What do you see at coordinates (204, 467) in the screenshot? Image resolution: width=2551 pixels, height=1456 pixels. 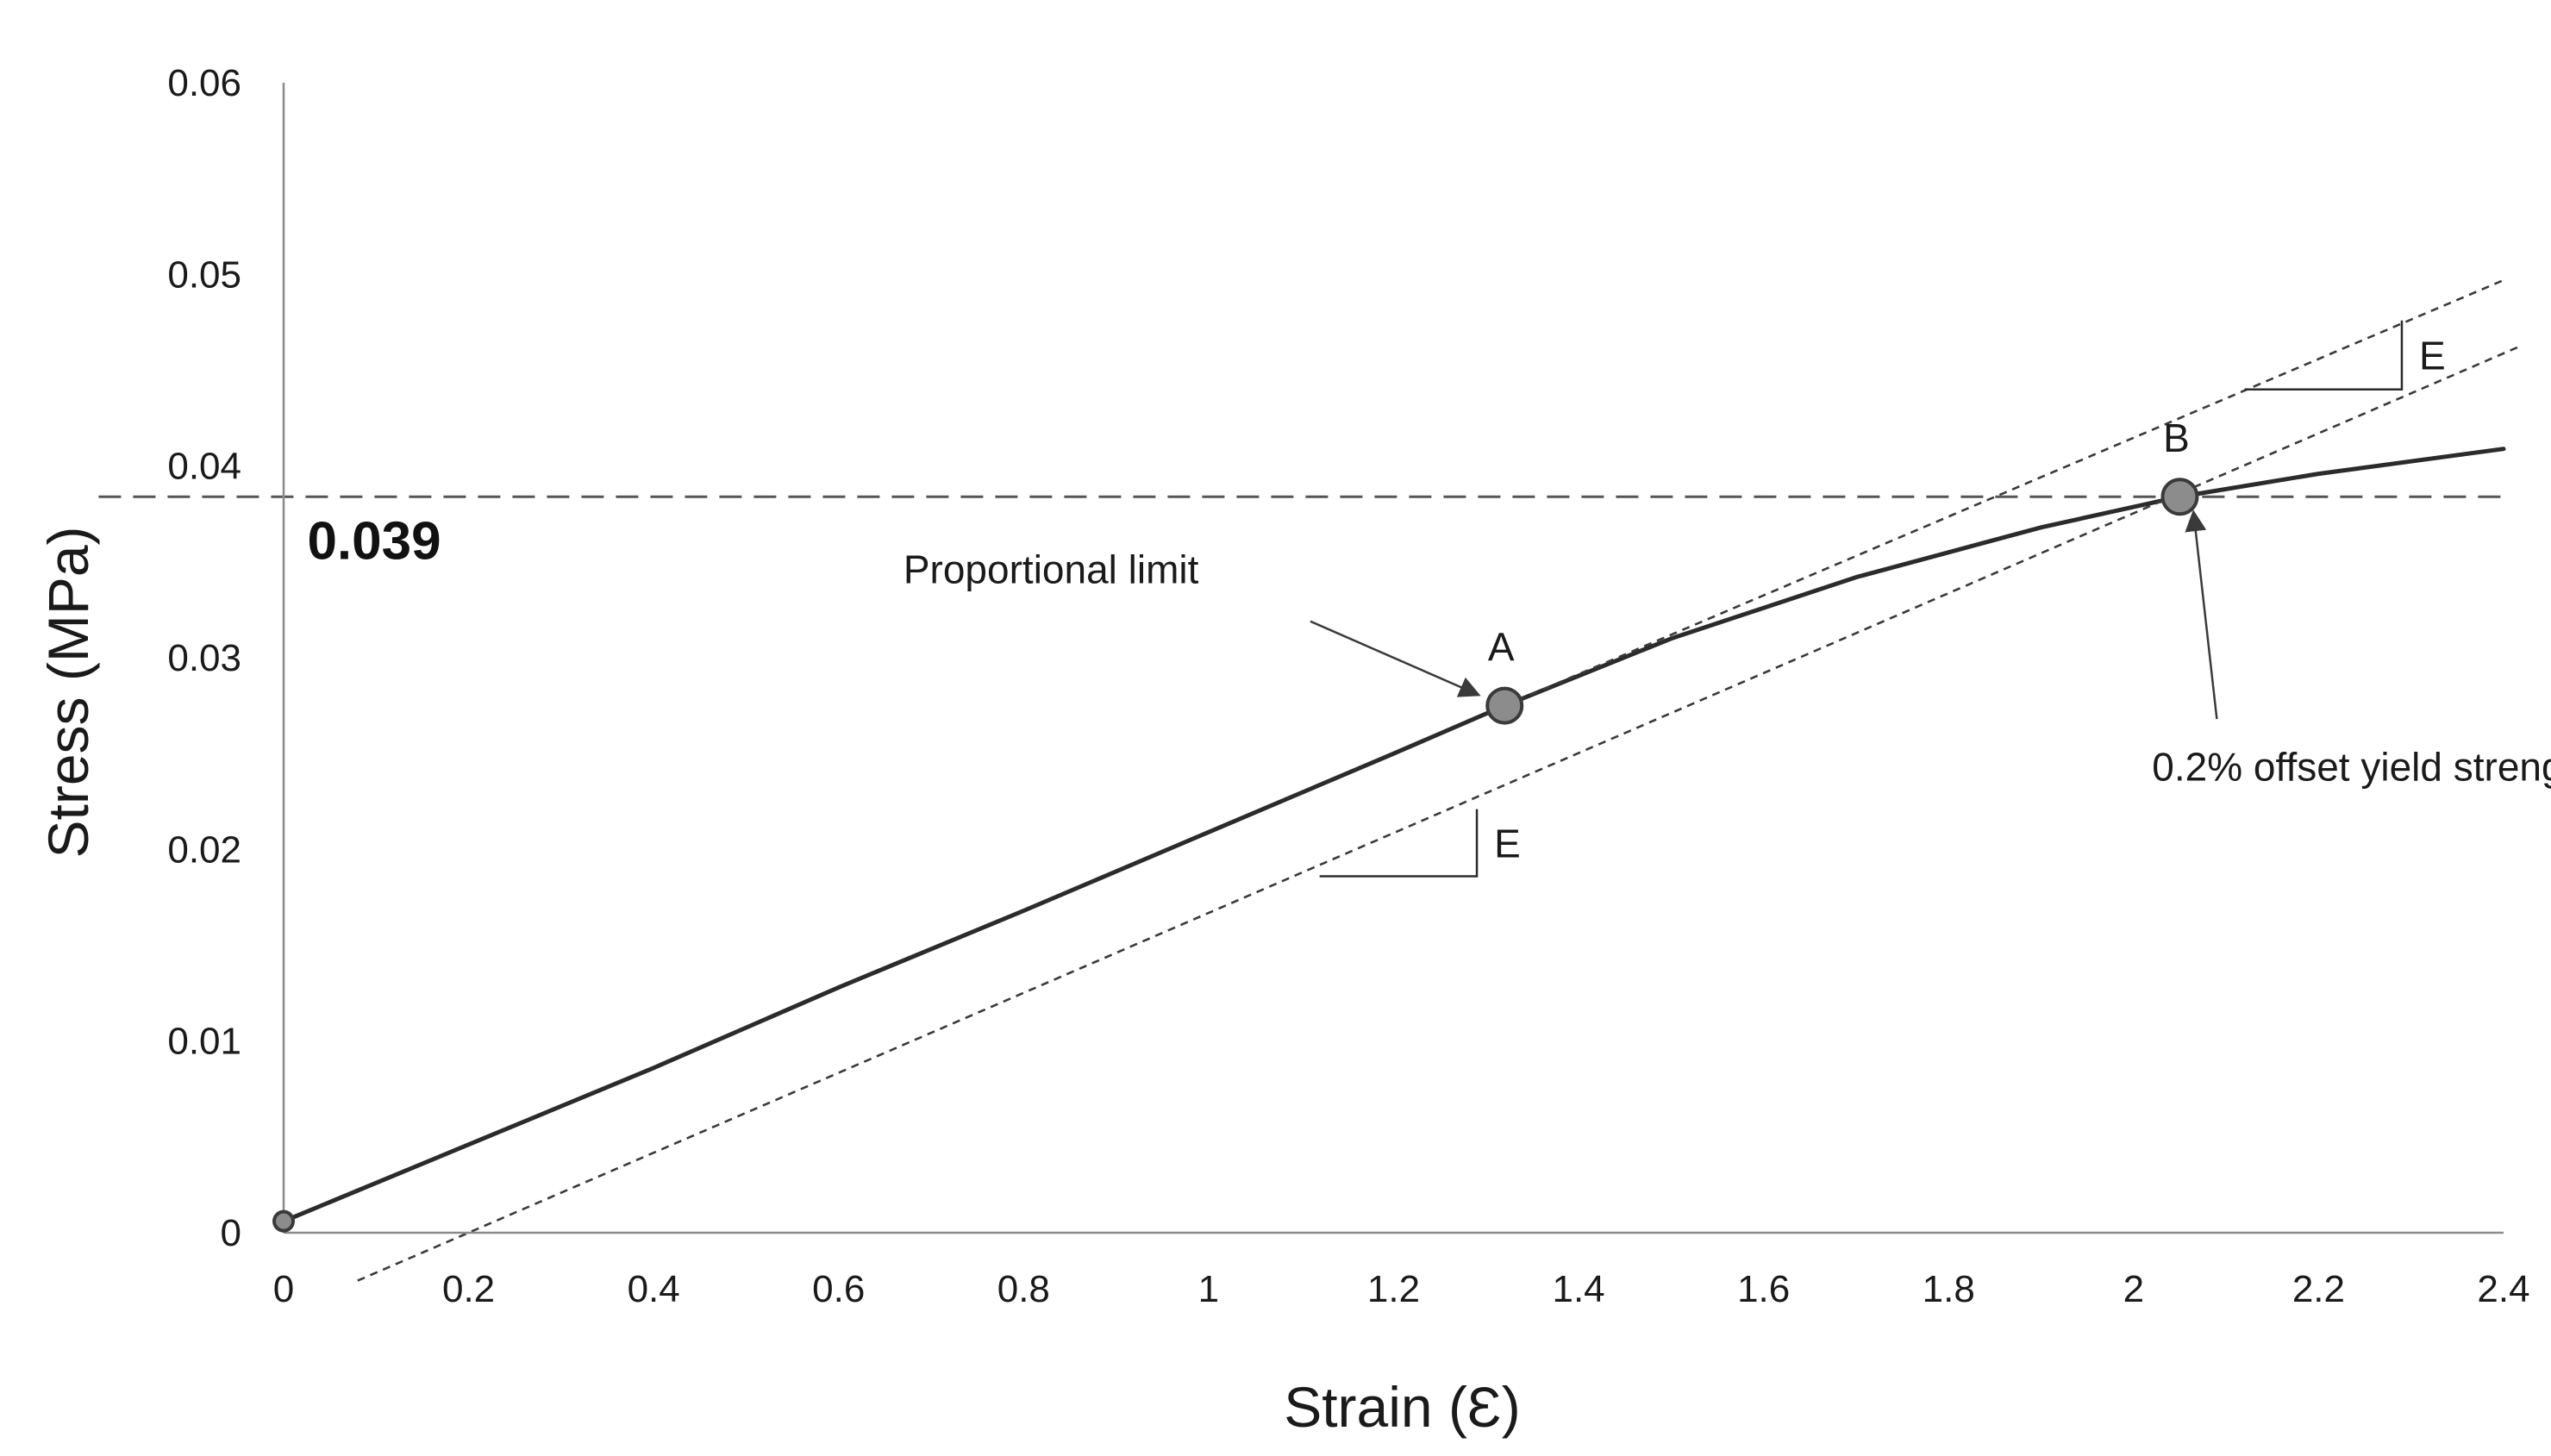 I see `y-tick-label: 0.04` at bounding box center [204, 467].